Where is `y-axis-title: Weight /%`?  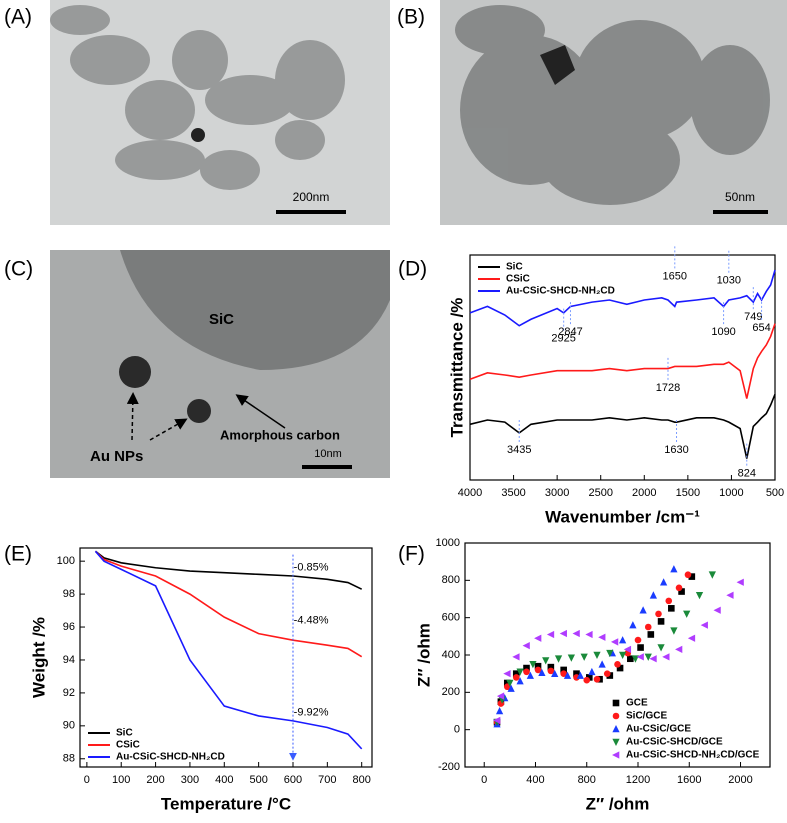
y-axis-title: Weight /% is located at coordinates (38, 657).